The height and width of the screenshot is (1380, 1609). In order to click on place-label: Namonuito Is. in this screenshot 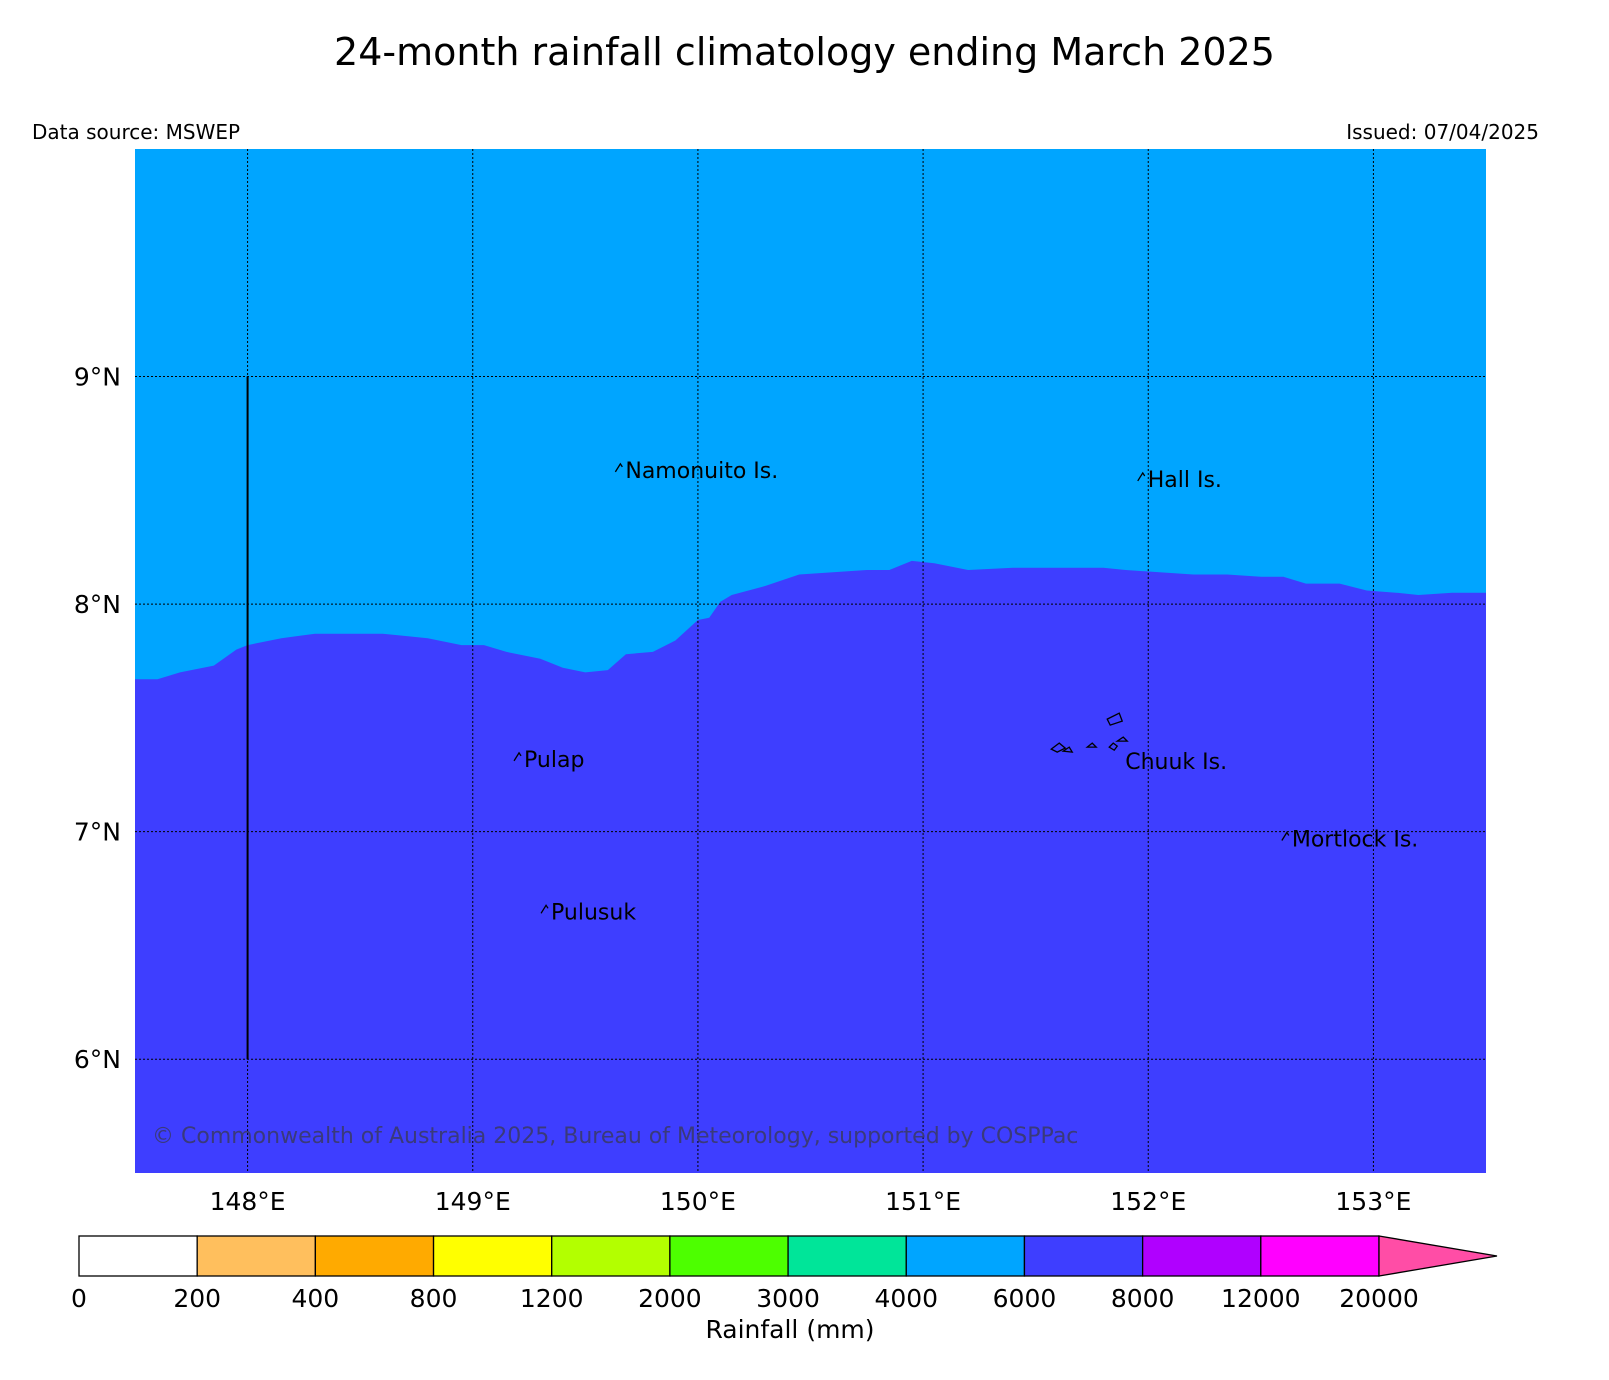, I will do `click(701, 471)`.